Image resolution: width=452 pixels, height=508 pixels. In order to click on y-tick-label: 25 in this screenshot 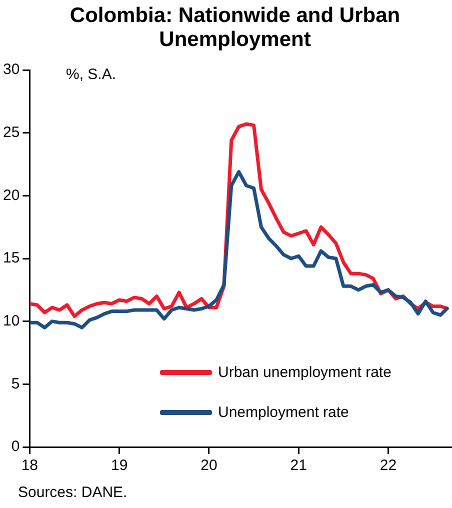, I will do `click(11, 132)`.